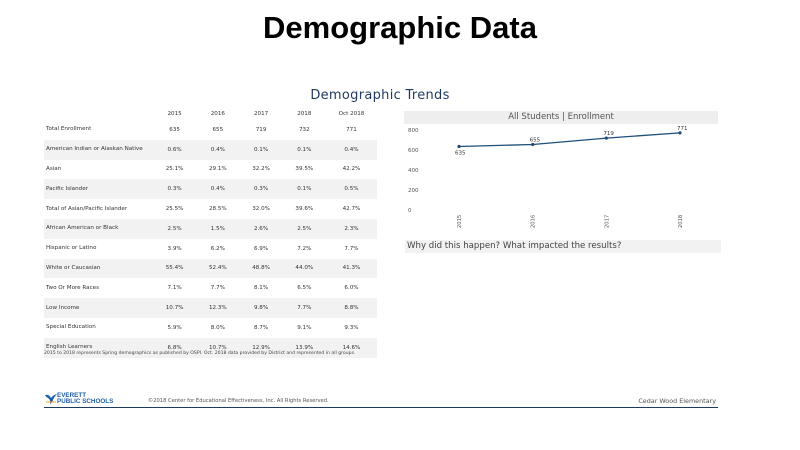 This screenshot has height=450, width=800. What do you see at coordinates (304, 327) in the screenshot?
I see `table-cell: 9.1%` at bounding box center [304, 327].